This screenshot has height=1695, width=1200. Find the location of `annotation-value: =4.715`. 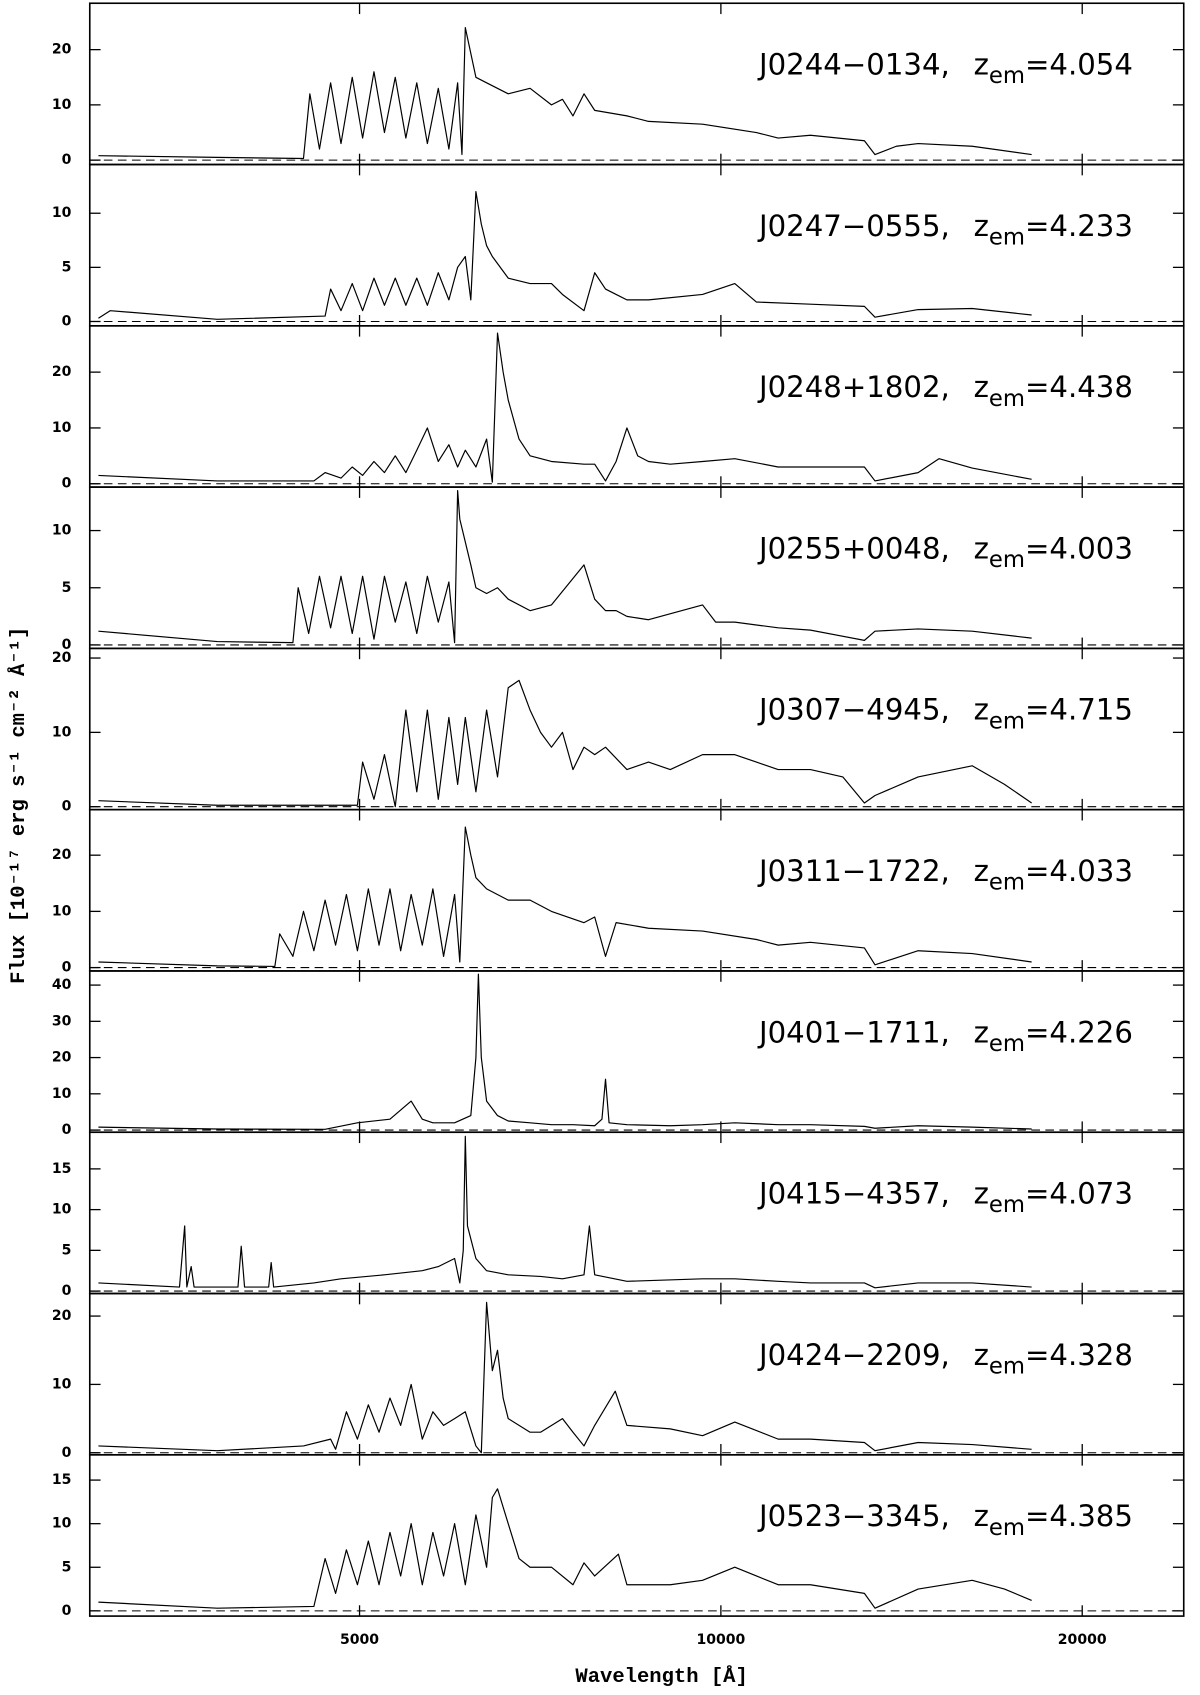

annotation-value: =4.715 is located at coordinates (1079, 710).